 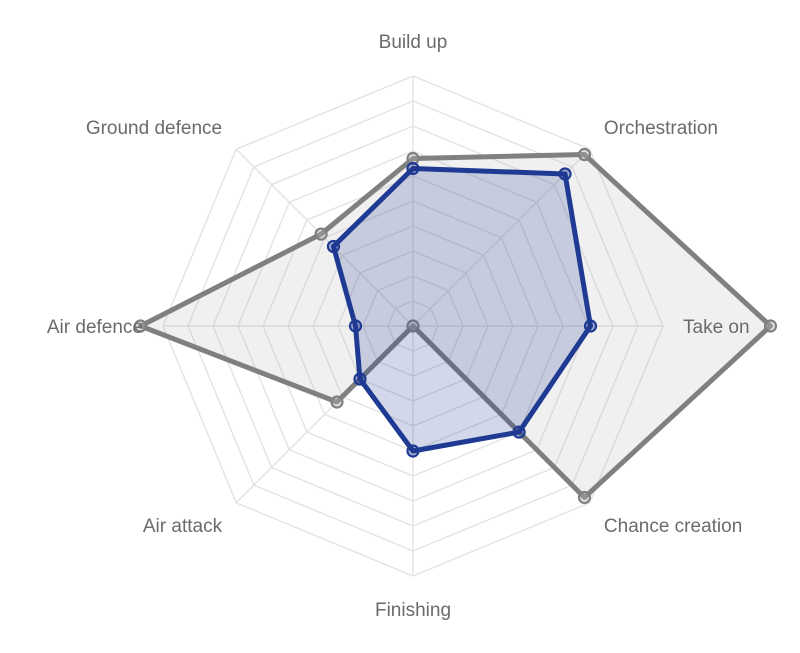 I want to click on axis-label: Finishing, so click(x=413, y=610).